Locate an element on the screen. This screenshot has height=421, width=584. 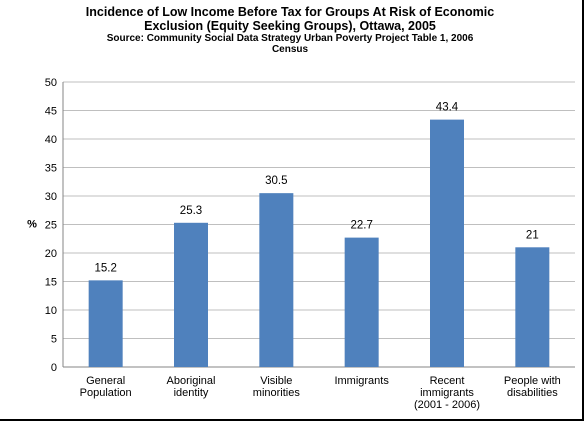
y-tick-label: 25 is located at coordinates (51, 226).